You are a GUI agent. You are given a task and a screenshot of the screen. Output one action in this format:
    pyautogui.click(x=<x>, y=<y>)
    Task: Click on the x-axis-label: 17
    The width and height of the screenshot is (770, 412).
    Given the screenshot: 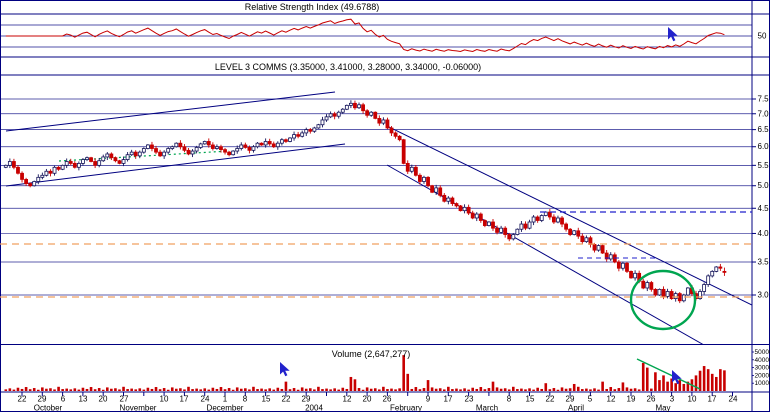 What is the action you would take?
    pyautogui.click(x=184, y=399)
    